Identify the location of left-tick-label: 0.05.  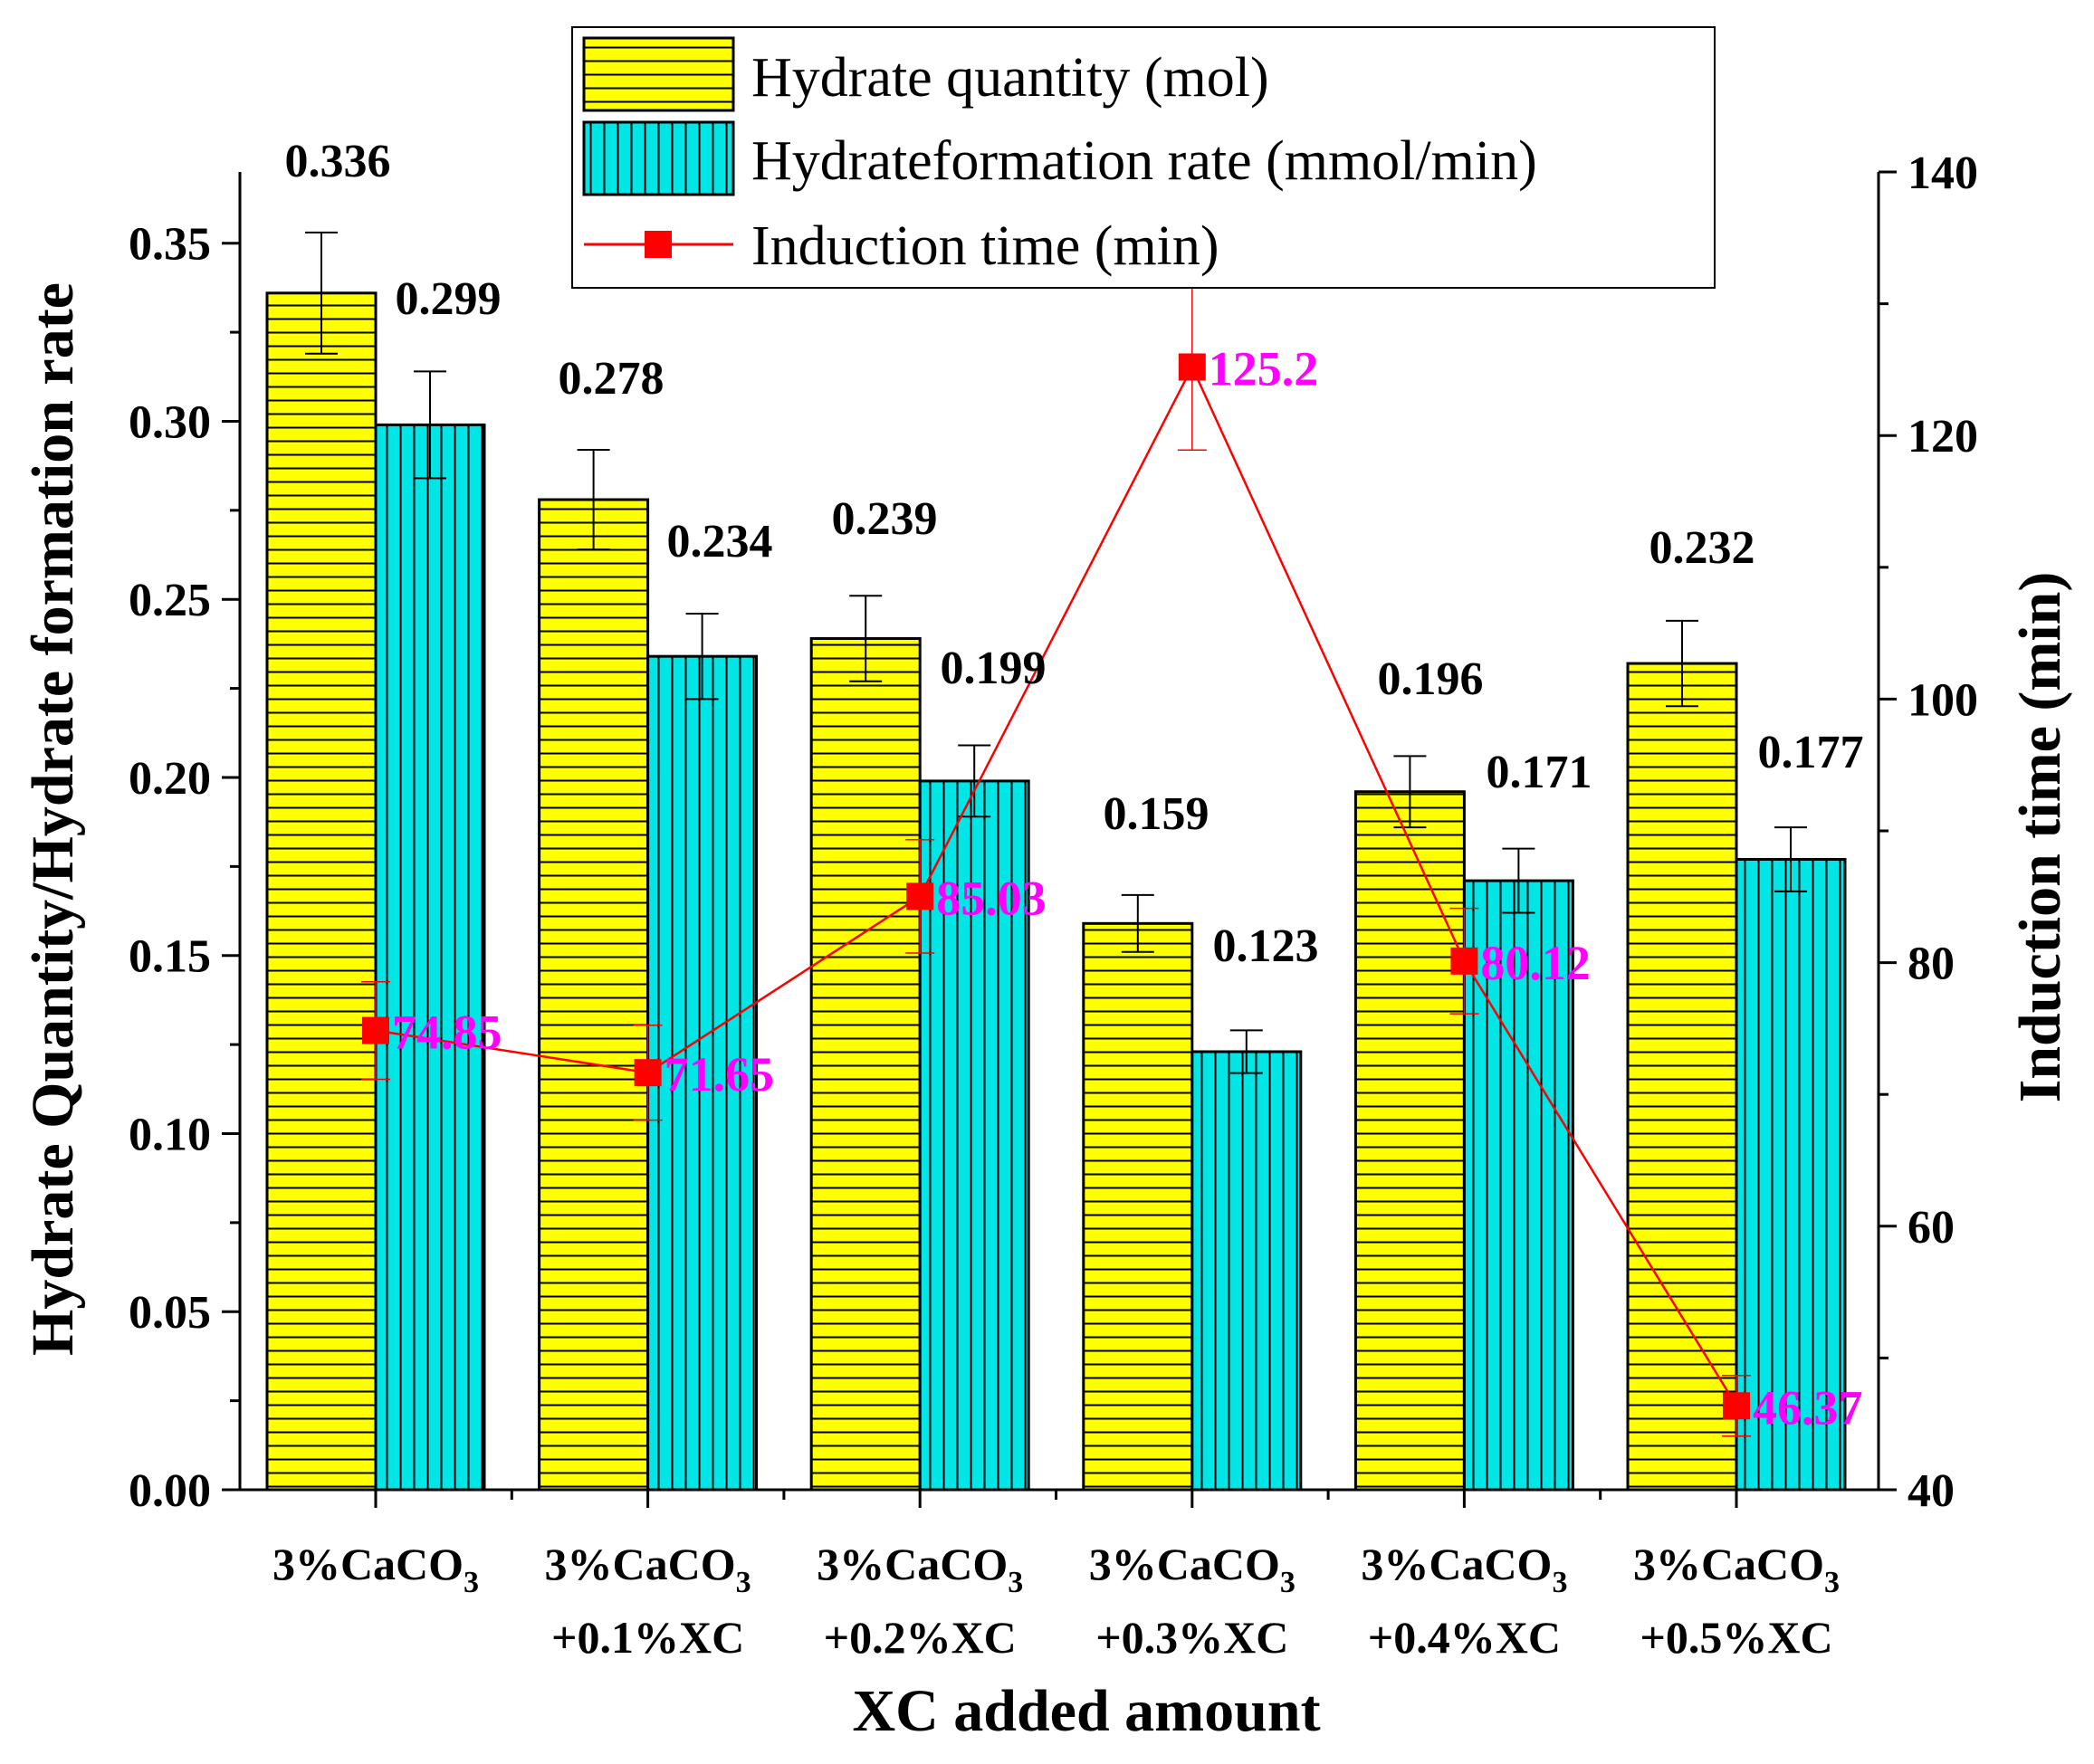
(170, 1313).